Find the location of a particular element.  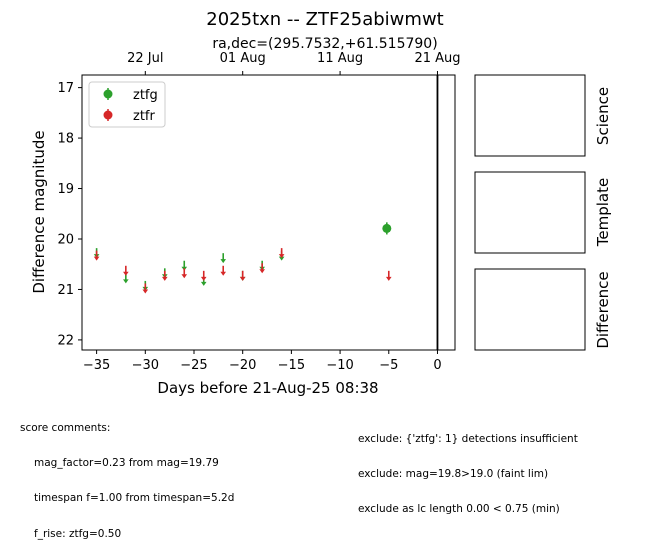

legend: ztfg ztfr is located at coordinates (127, 104).